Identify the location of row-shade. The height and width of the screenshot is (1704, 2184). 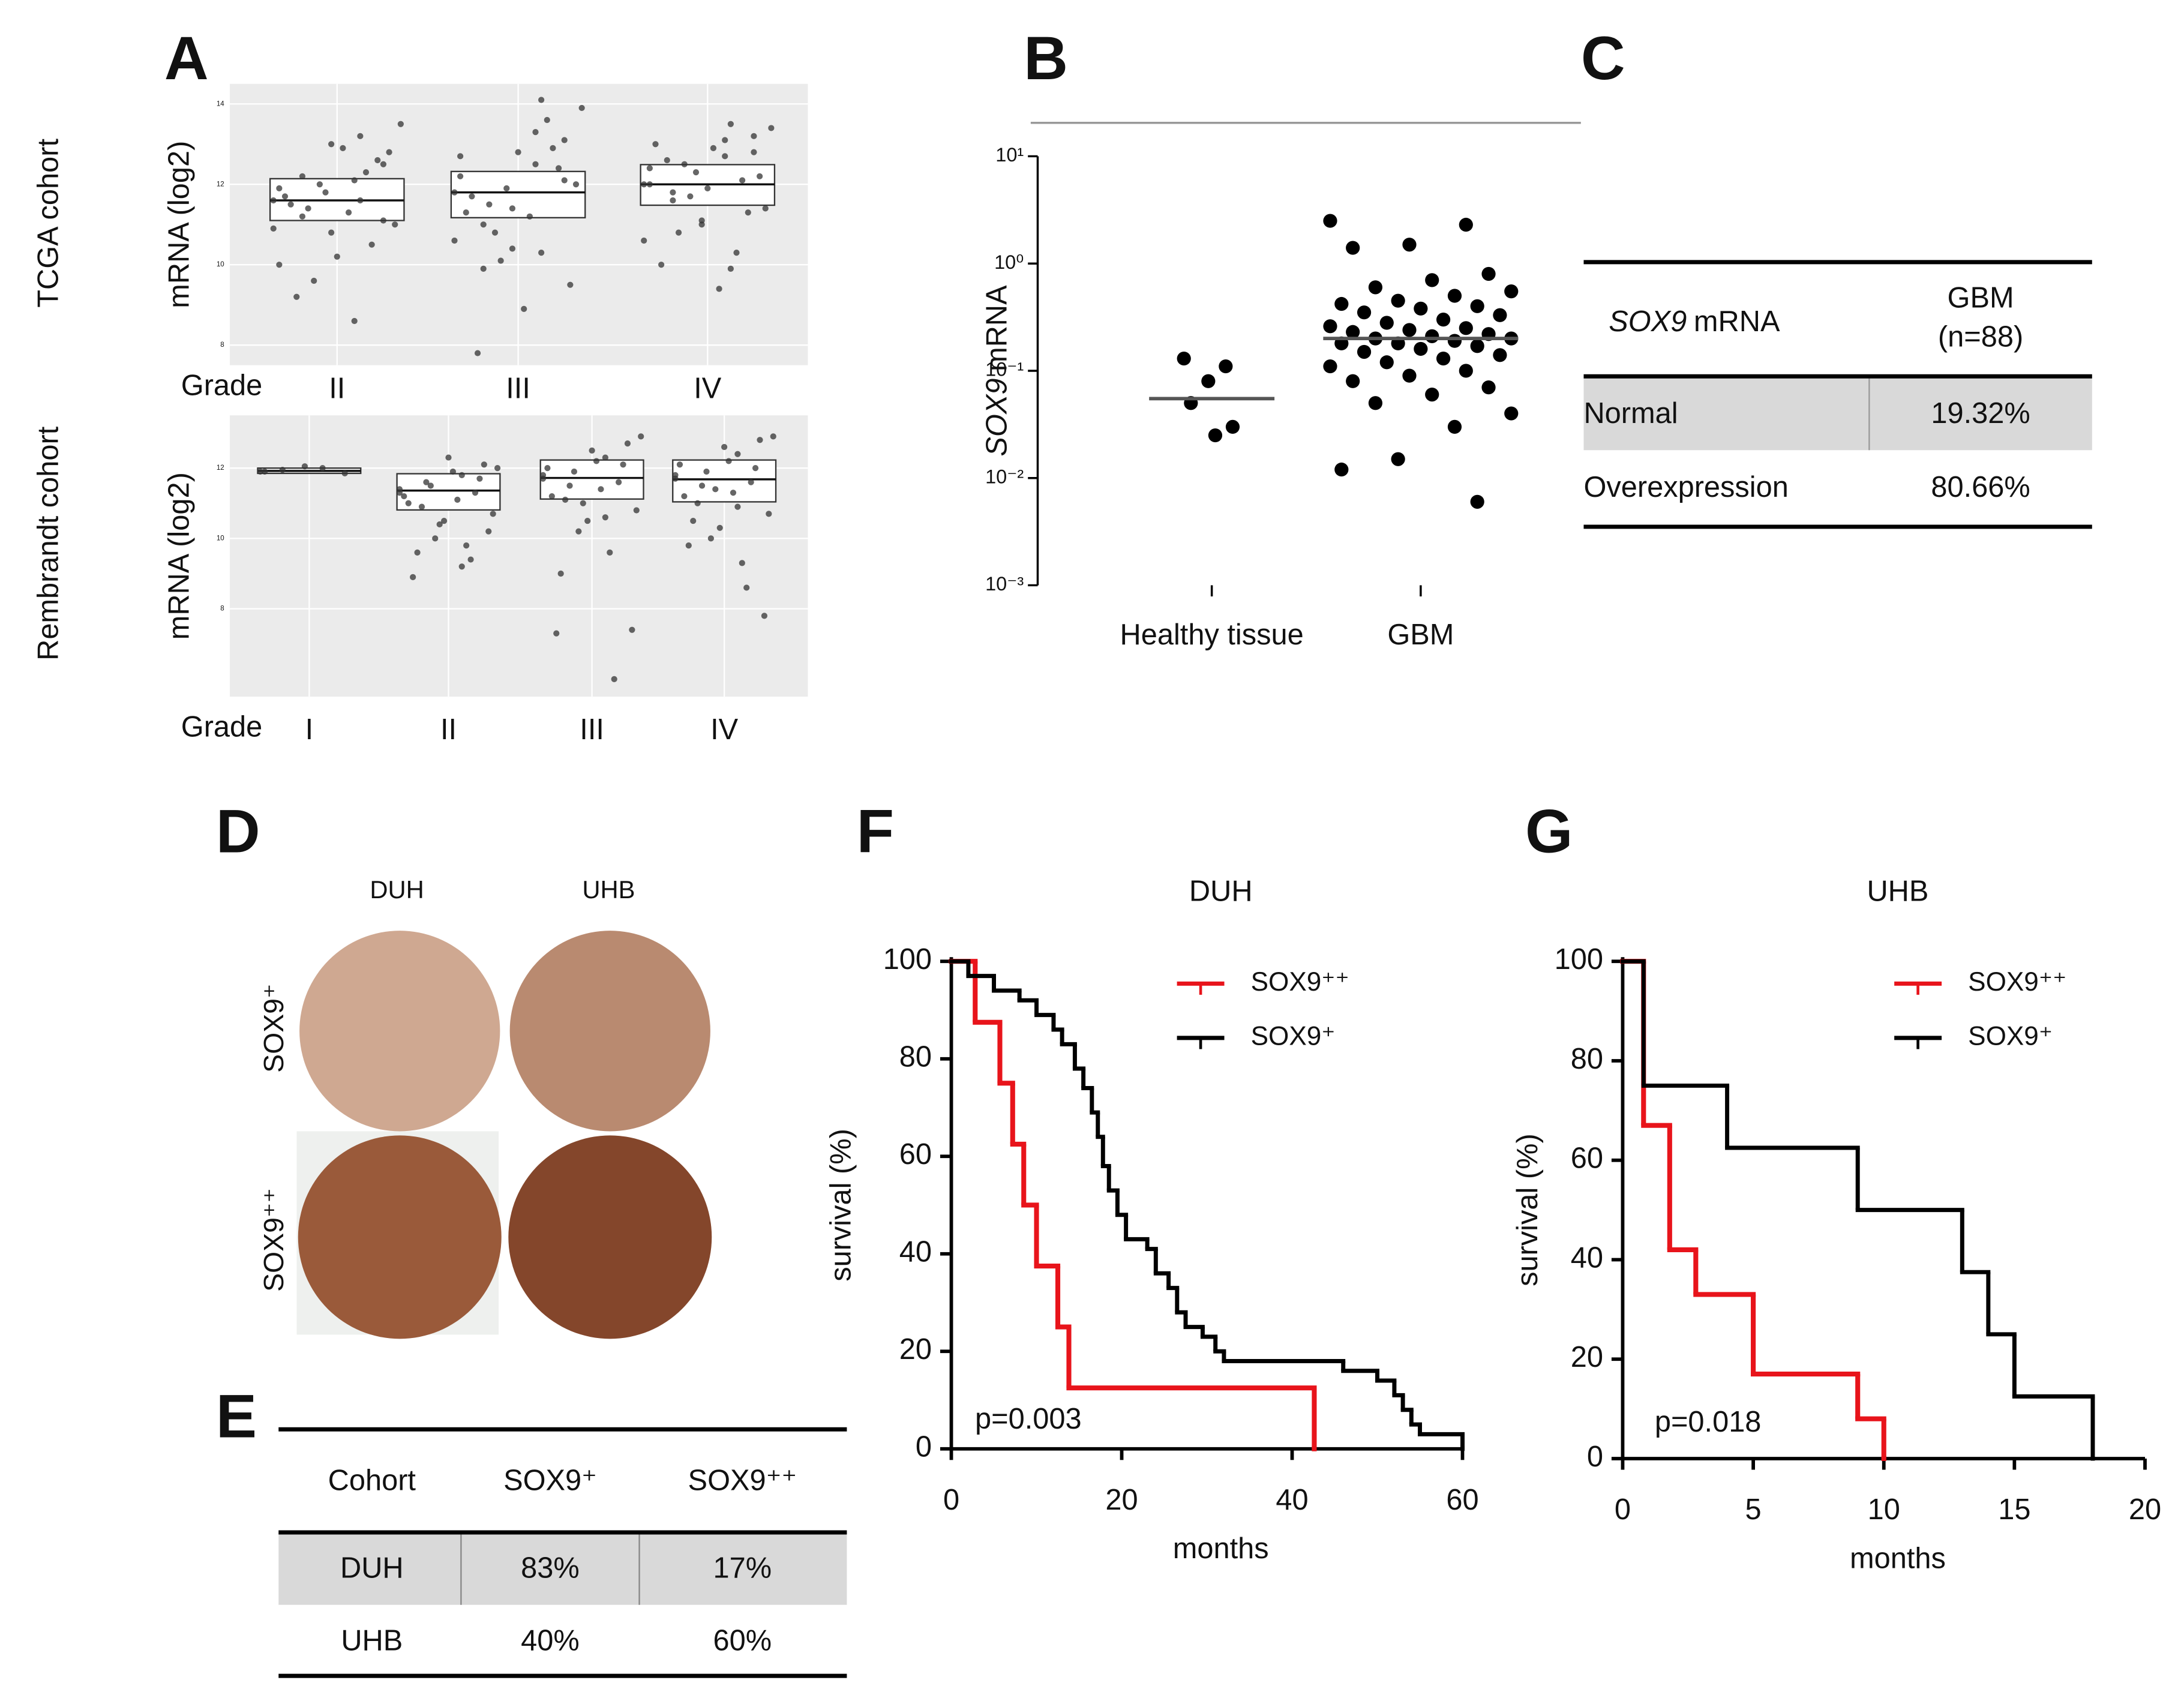
(562, 1569).